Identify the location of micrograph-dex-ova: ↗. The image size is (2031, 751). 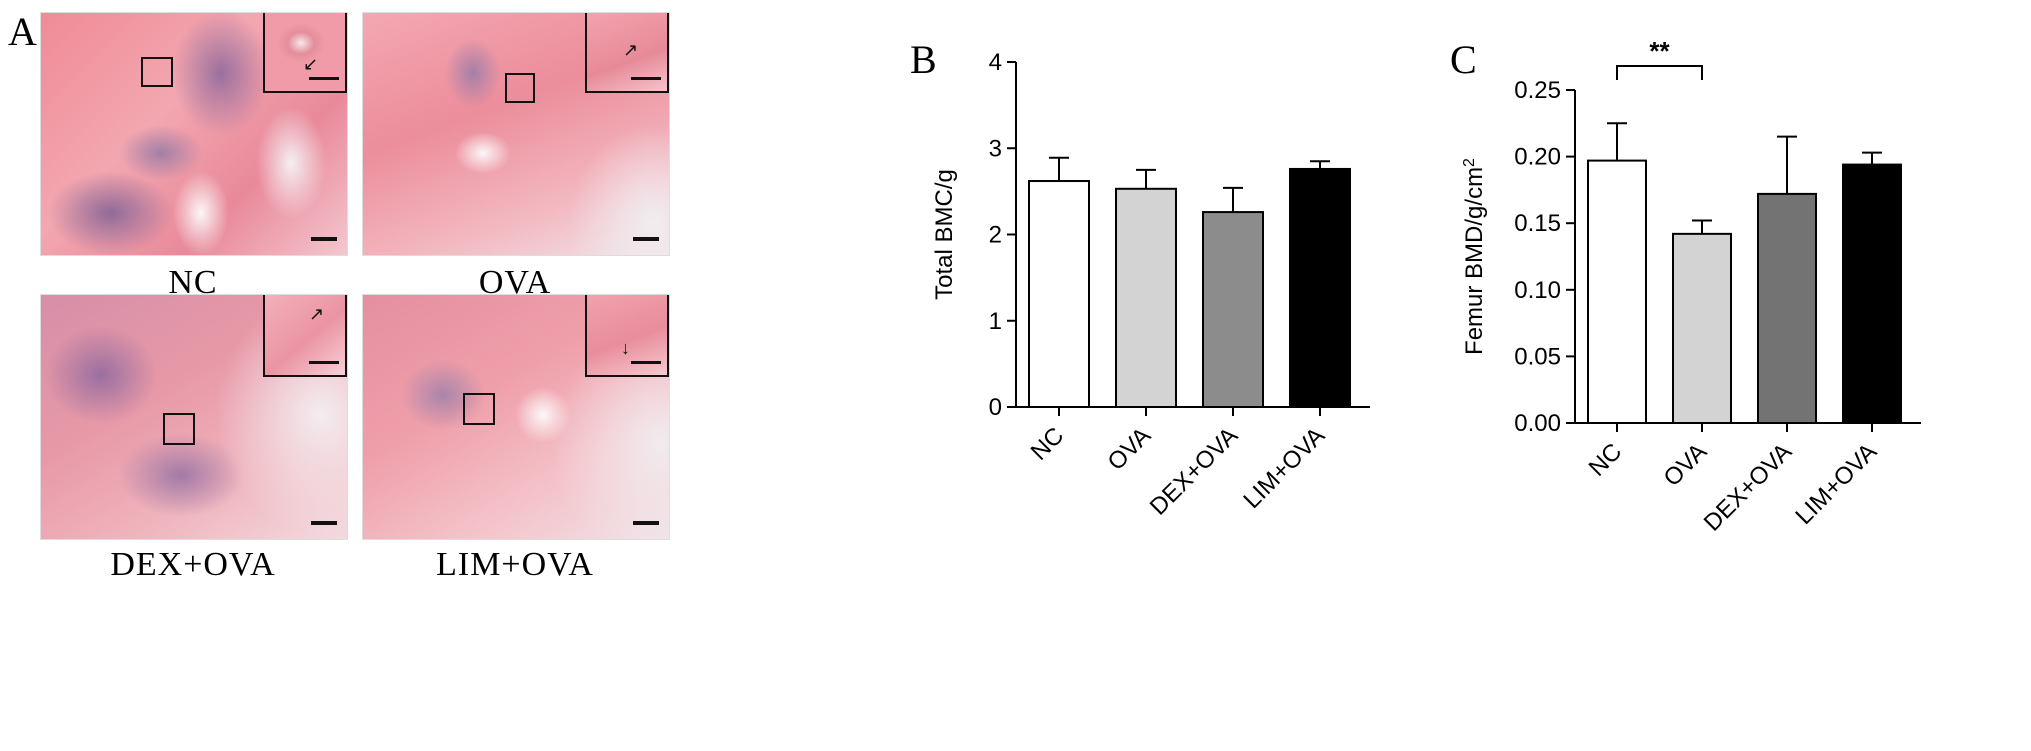
(194, 417).